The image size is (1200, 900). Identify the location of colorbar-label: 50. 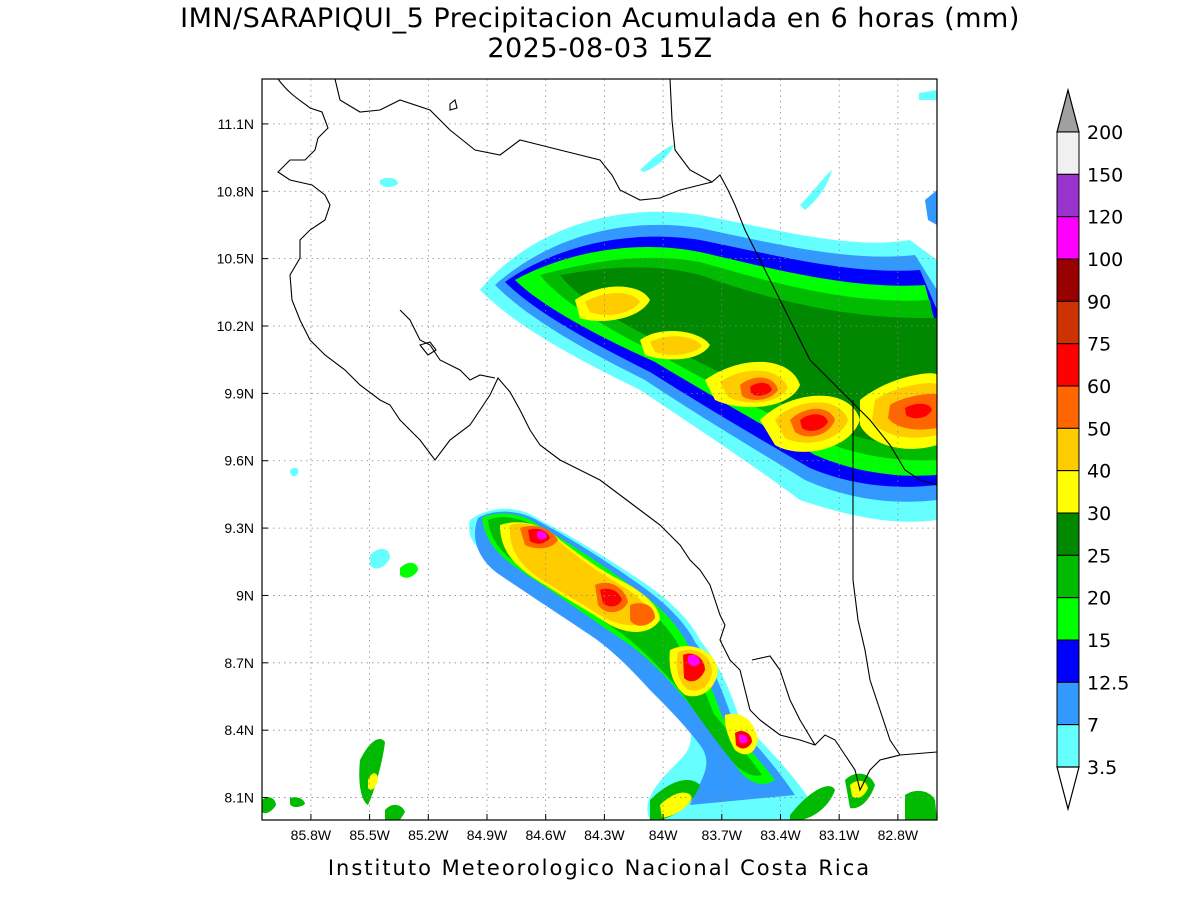
(1099, 429).